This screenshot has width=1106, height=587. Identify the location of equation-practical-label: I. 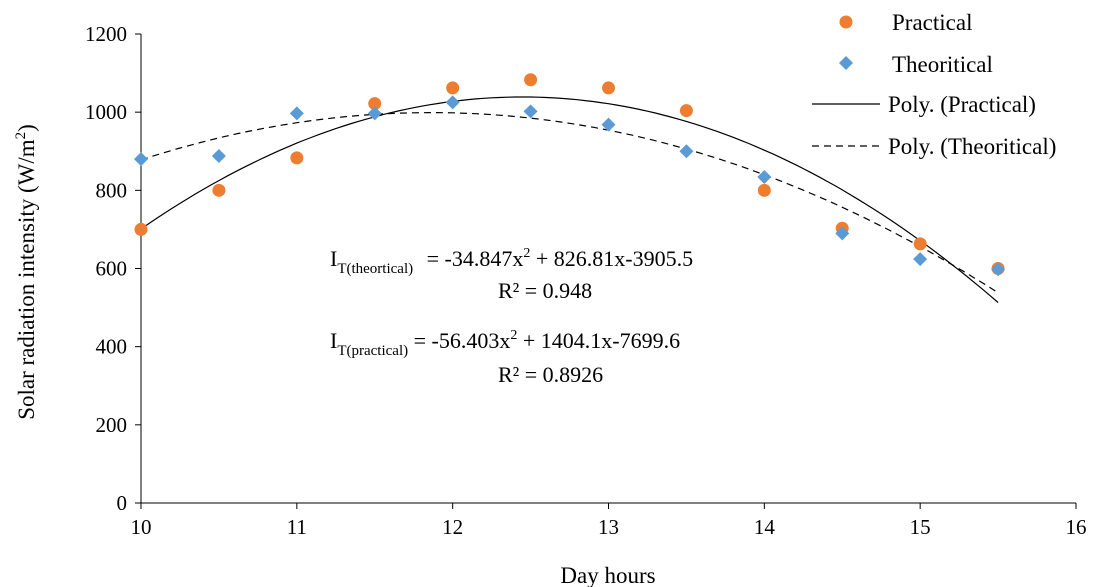
(333, 340).